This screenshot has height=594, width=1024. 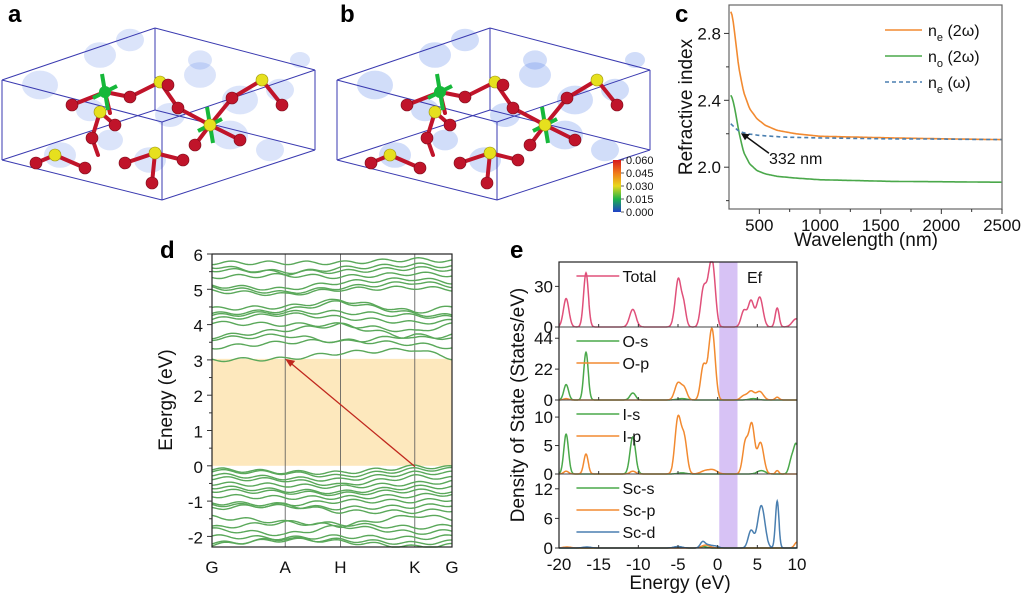 What do you see at coordinates (518, 405) in the screenshot?
I see `y-axis-label: Density of State (States/eV)` at bounding box center [518, 405].